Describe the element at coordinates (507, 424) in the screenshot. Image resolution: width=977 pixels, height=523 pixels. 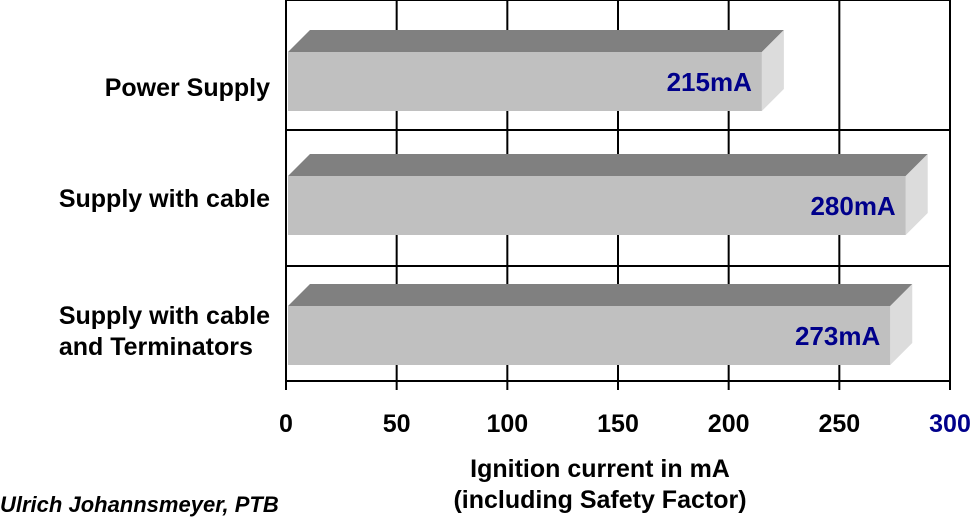
I see `x-tick-label: 100` at that location.